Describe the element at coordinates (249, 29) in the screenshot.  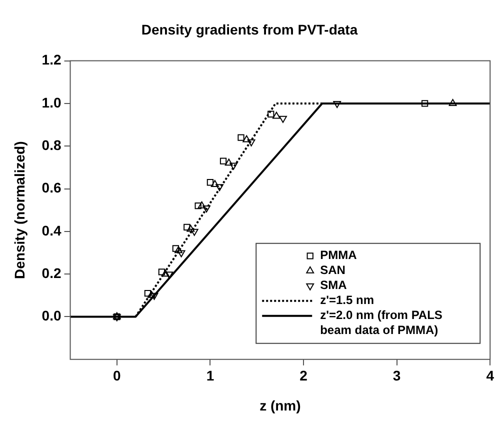
I see `chart-title: Density gradients from PVT-data` at that location.